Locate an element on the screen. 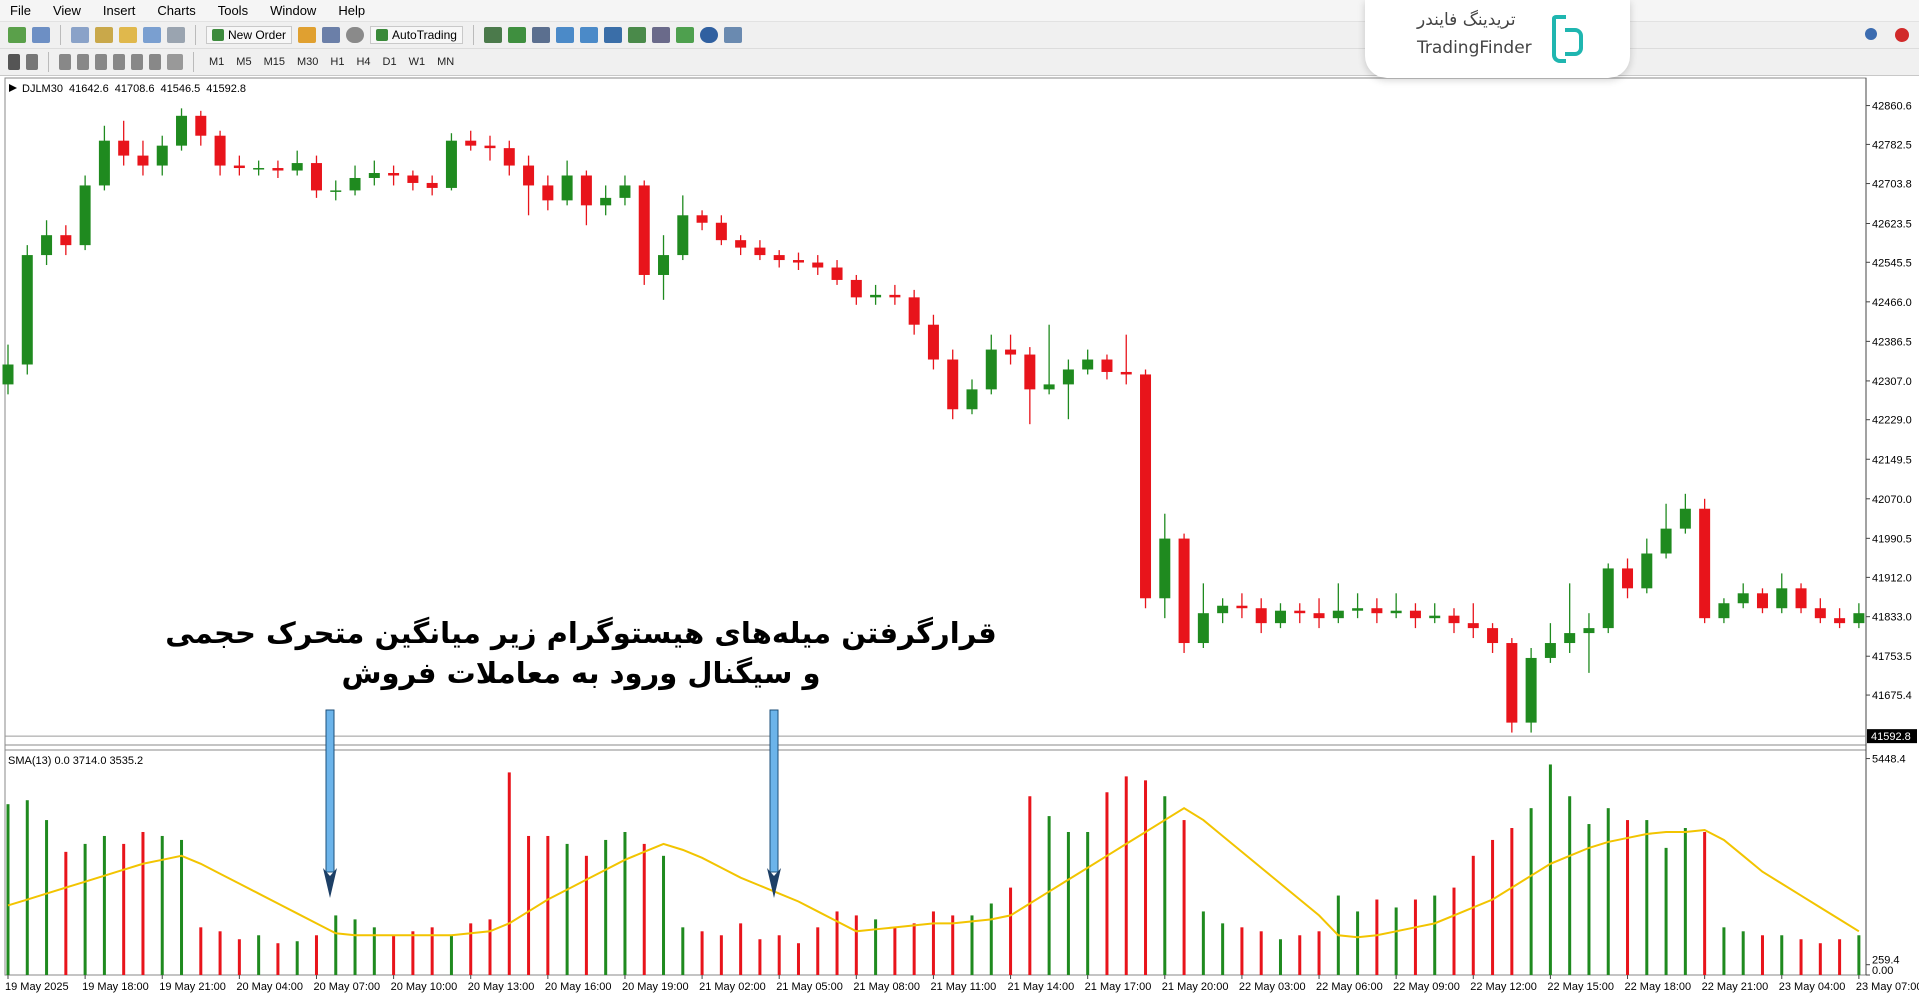 The image size is (1919, 996). timeframe-button: M15 is located at coordinates (274, 62).